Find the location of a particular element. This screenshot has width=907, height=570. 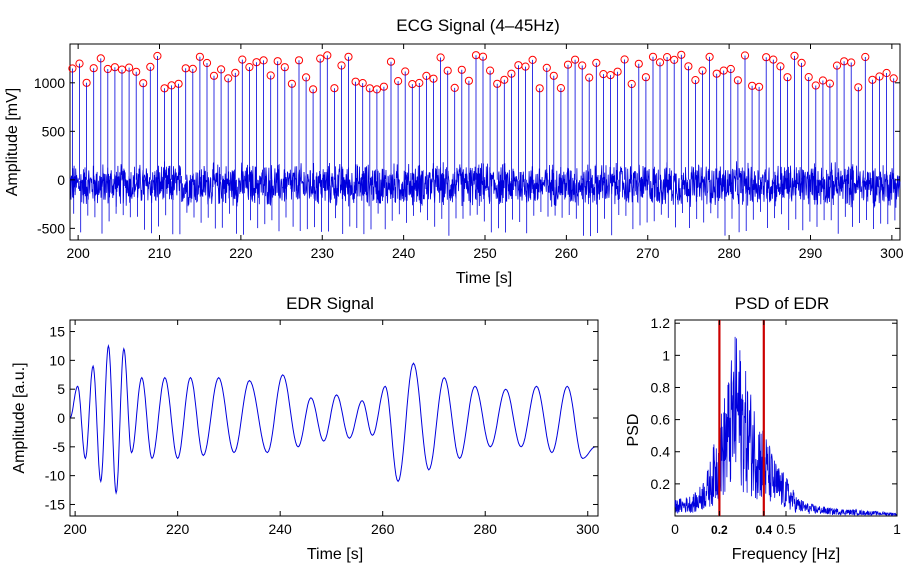

psd-y-tick-label: 1.2 is located at coordinates (661, 323).